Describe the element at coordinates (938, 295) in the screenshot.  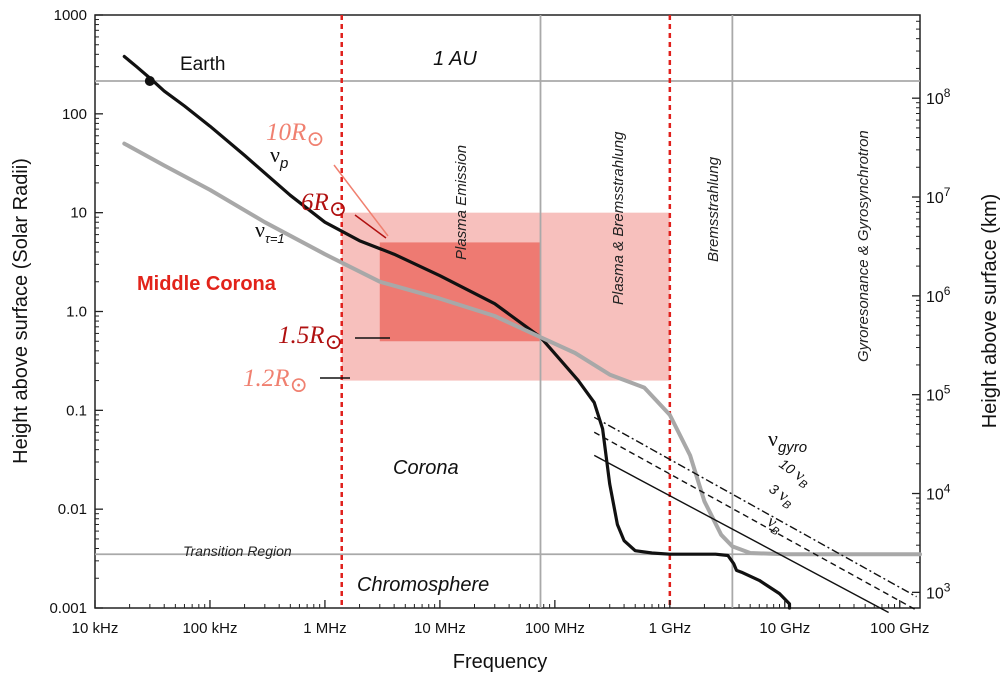
I see `y2-tick-label: 10⁶` at that location.